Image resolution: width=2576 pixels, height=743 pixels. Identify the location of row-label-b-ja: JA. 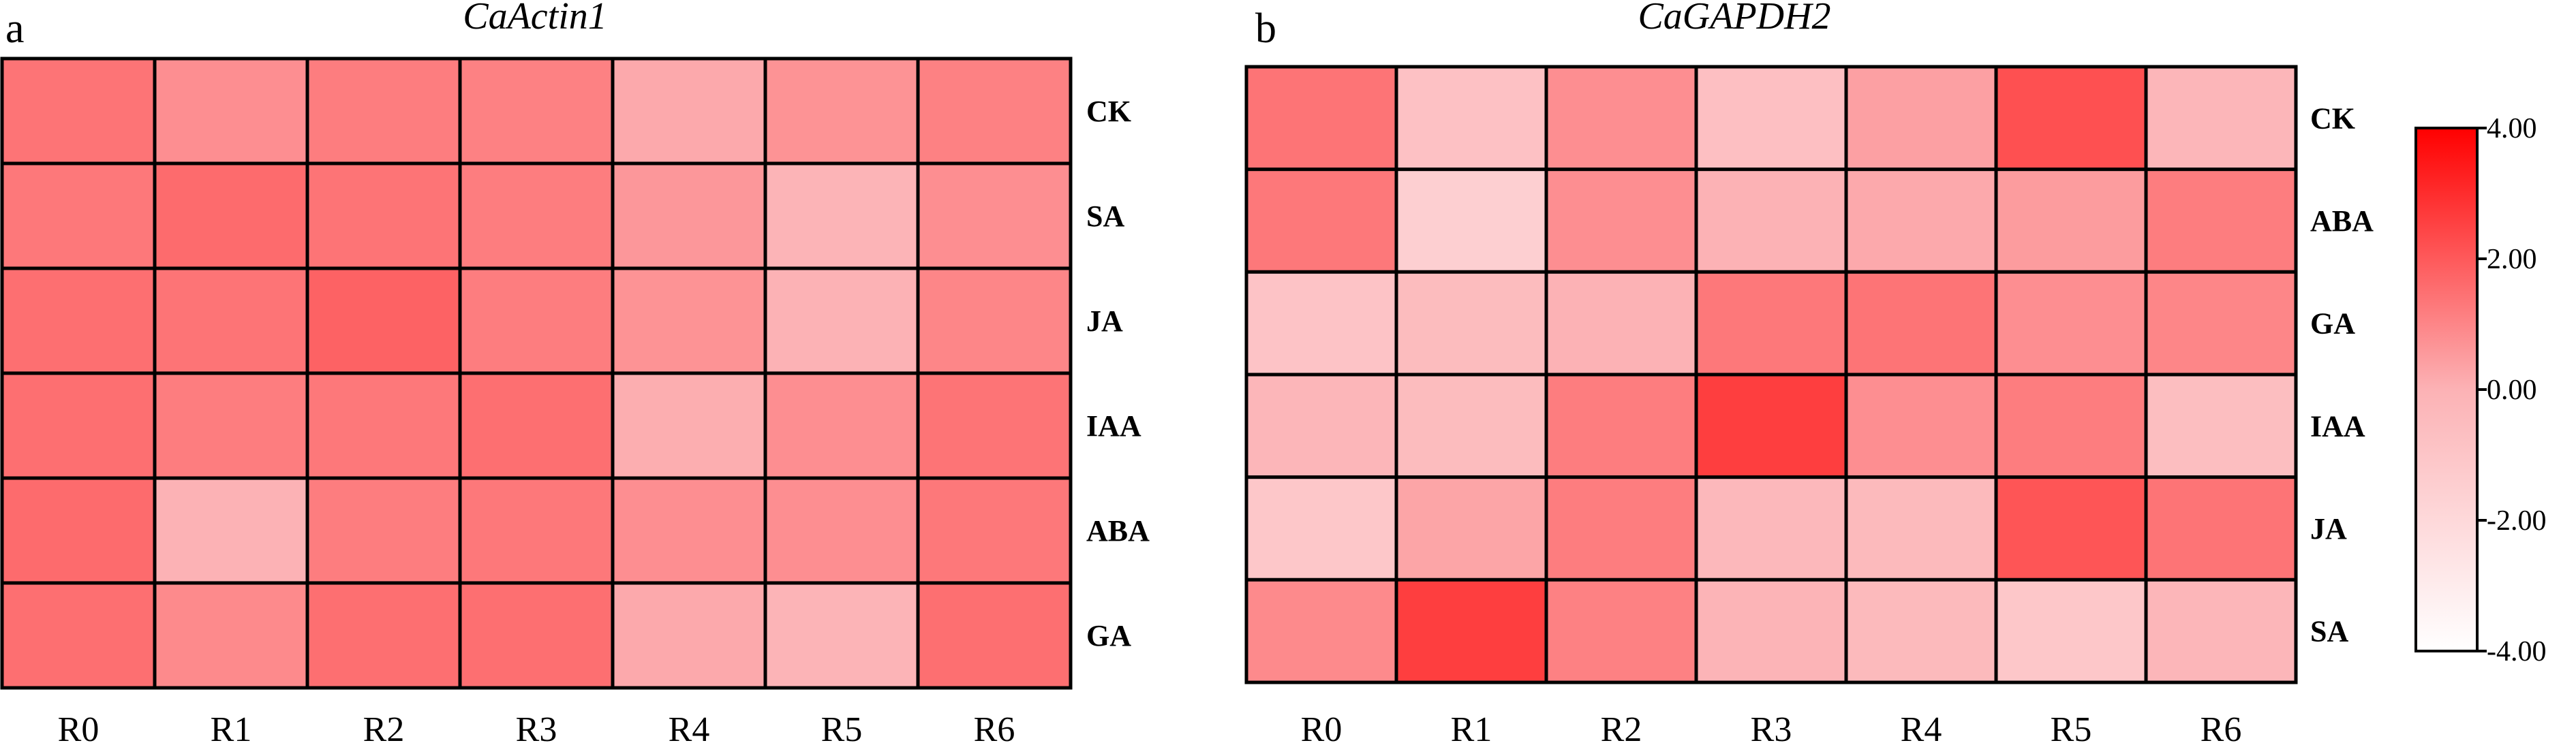
(2328, 529).